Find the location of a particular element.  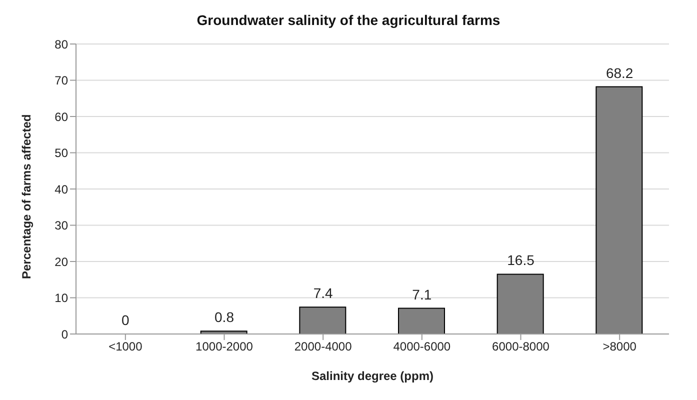

x-tick-label: 2000-4000 is located at coordinates (323, 347).